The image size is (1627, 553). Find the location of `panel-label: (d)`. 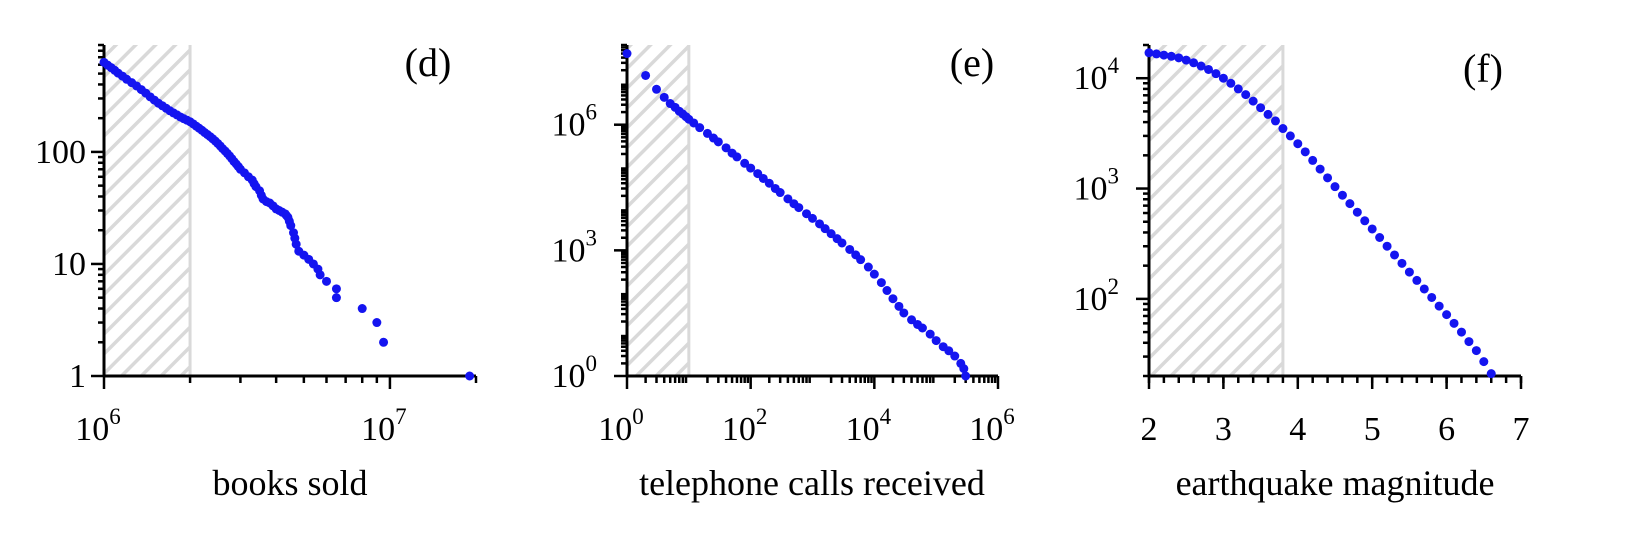

panel-label: (d) is located at coordinates (428, 62).